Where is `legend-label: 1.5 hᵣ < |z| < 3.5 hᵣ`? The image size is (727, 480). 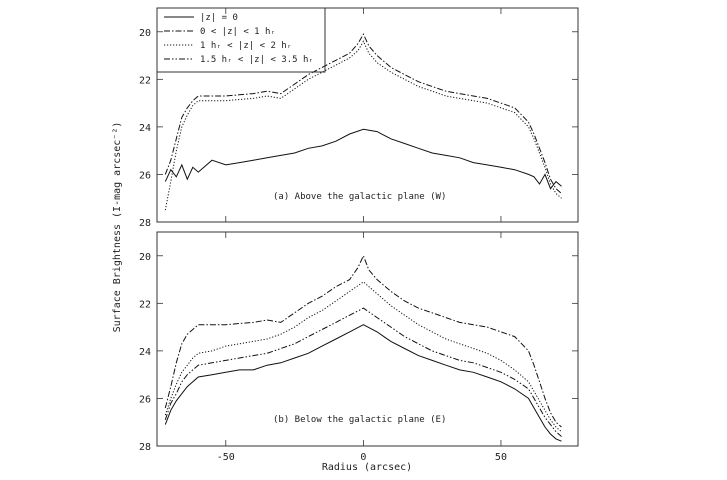
legend-label: 1.5 hᵣ < |z| < 3.5 hᵣ is located at coordinates (257, 60).